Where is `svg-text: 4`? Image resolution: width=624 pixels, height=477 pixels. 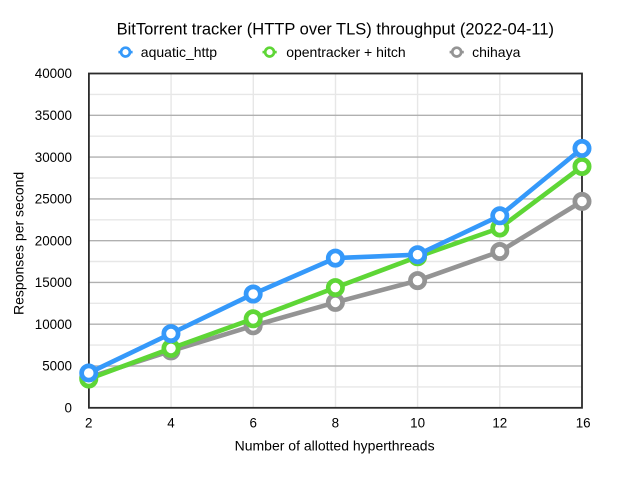 svg-text: 4 is located at coordinates (171, 422).